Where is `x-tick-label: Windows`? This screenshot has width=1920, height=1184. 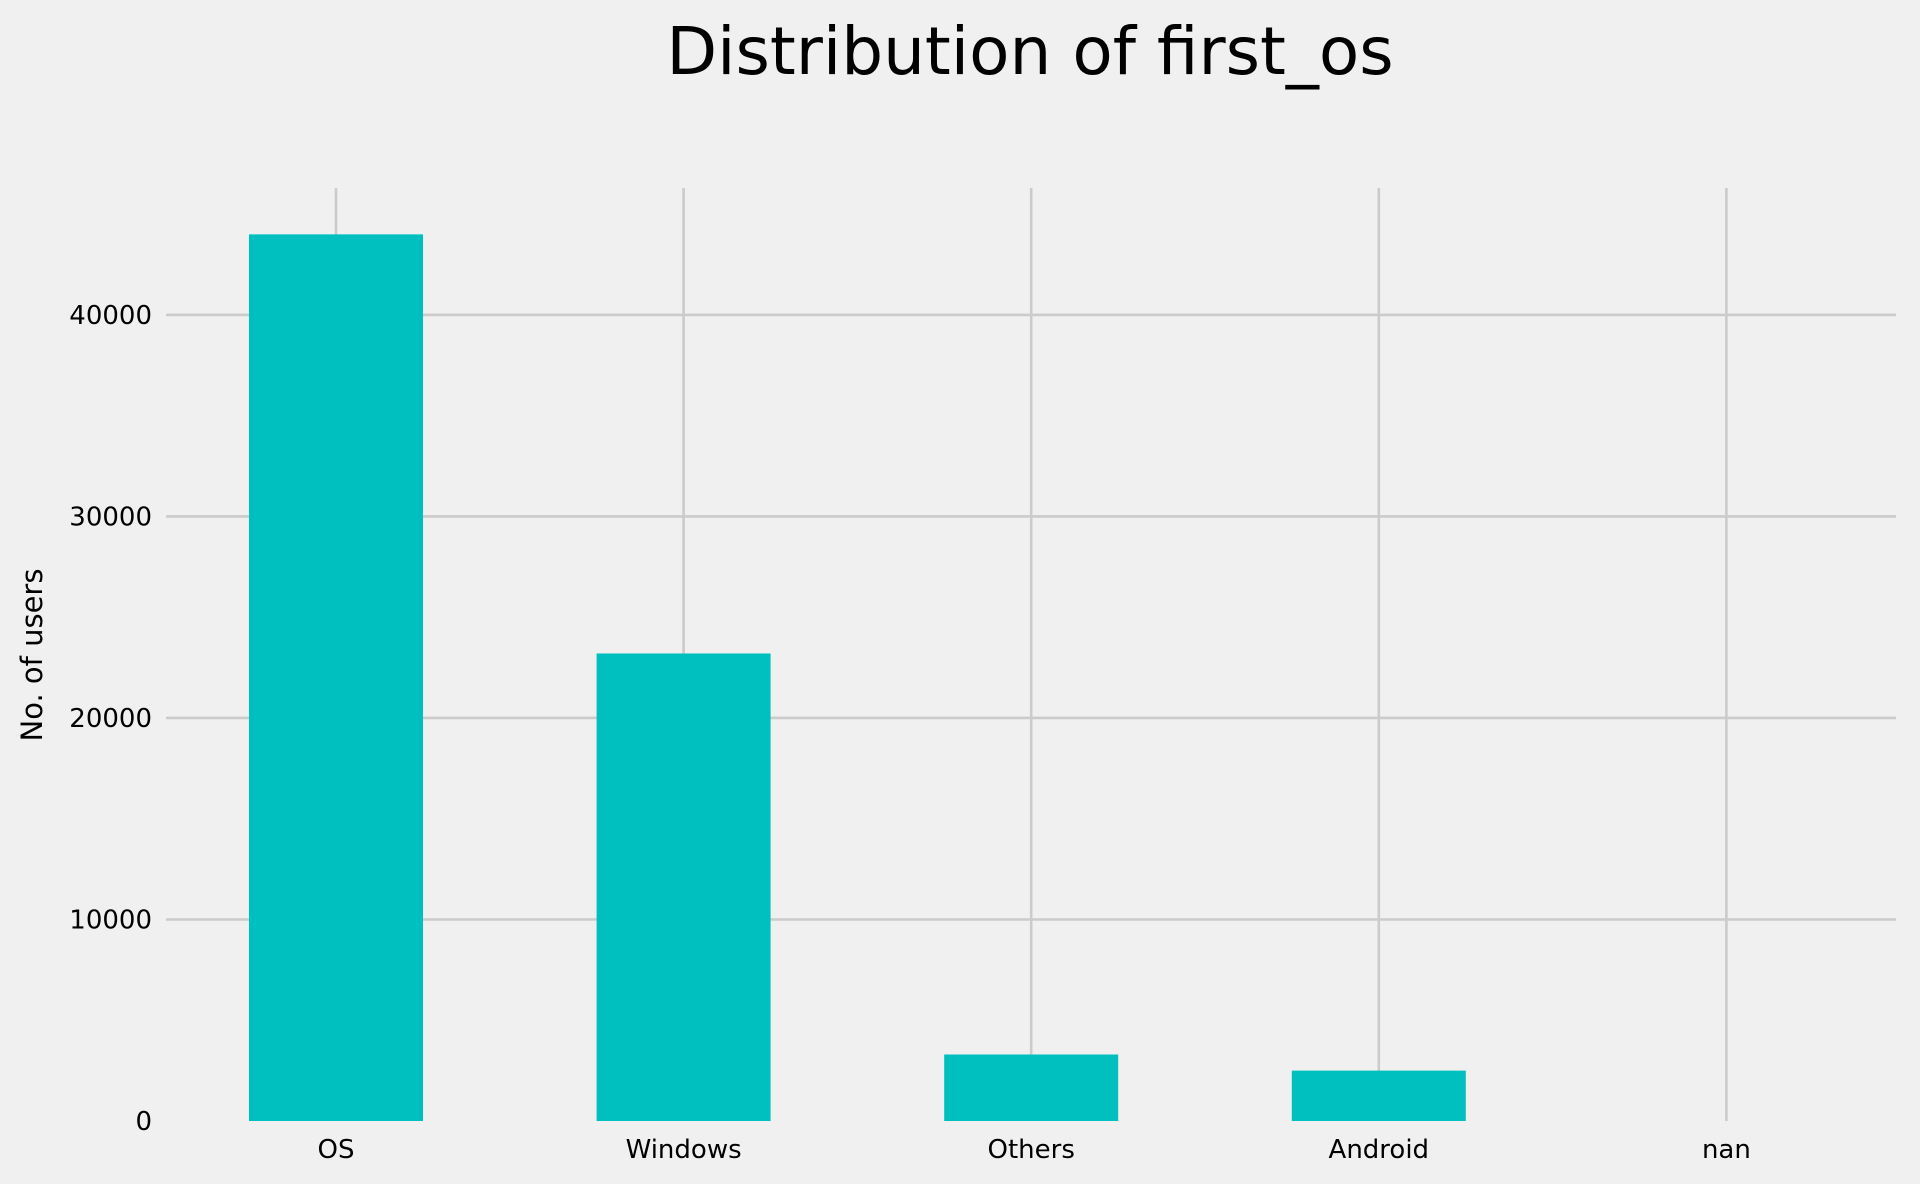 x-tick-label: Windows is located at coordinates (684, 1150).